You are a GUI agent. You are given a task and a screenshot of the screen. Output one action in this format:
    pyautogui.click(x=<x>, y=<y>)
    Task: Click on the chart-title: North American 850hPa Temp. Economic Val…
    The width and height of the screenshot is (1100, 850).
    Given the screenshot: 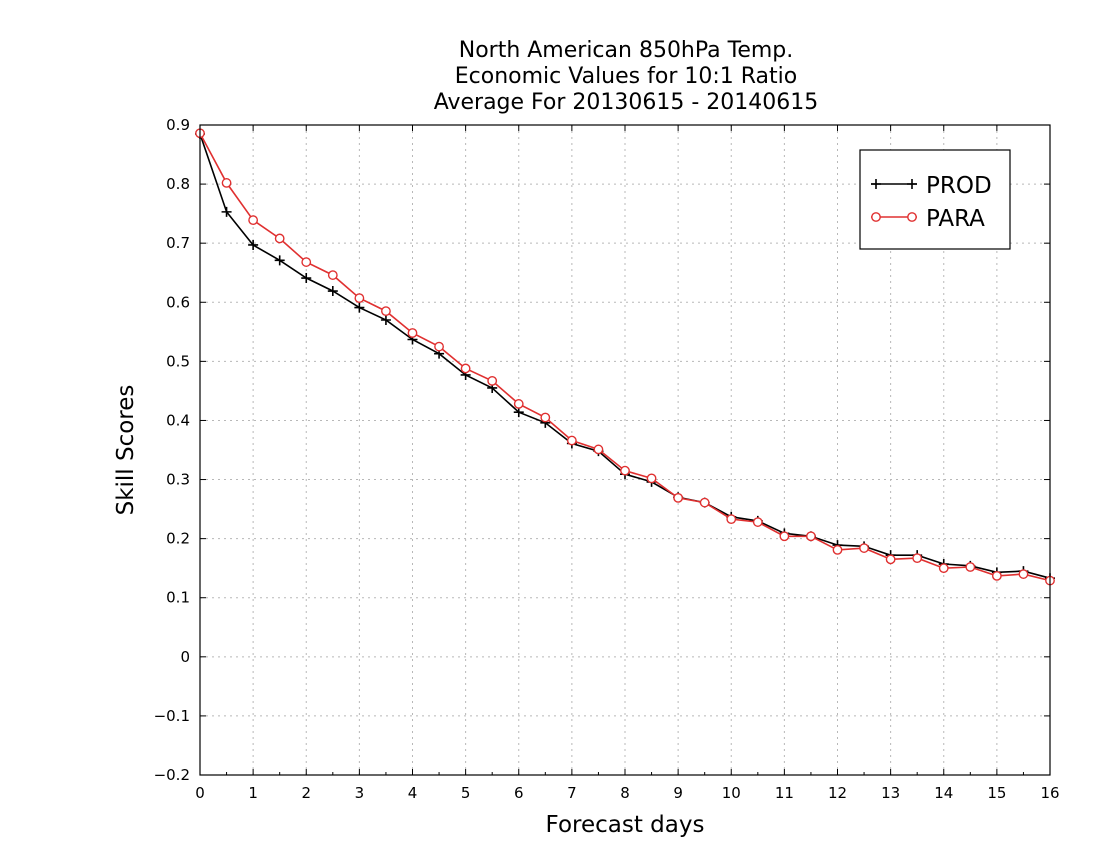 What is the action you would take?
    pyautogui.click(x=626, y=76)
    